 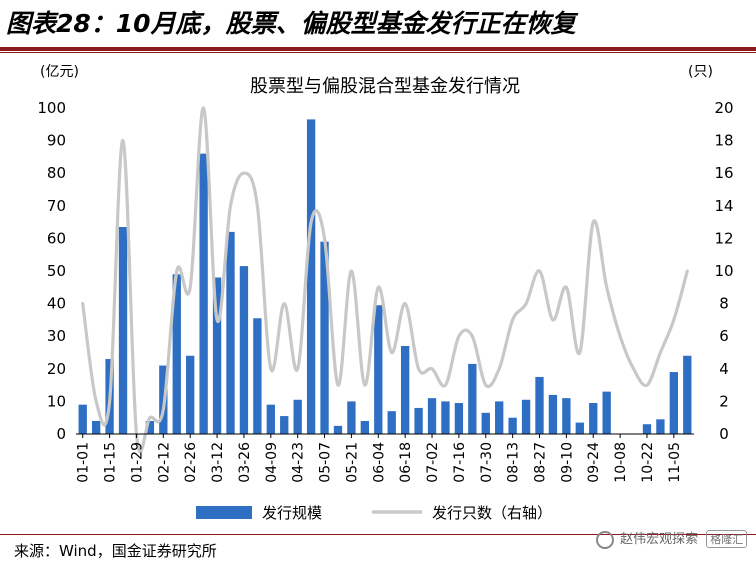 What do you see at coordinates (659, 539) in the screenshot?
I see `watermark-text: 赵伟宏观探索` at bounding box center [659, 539].